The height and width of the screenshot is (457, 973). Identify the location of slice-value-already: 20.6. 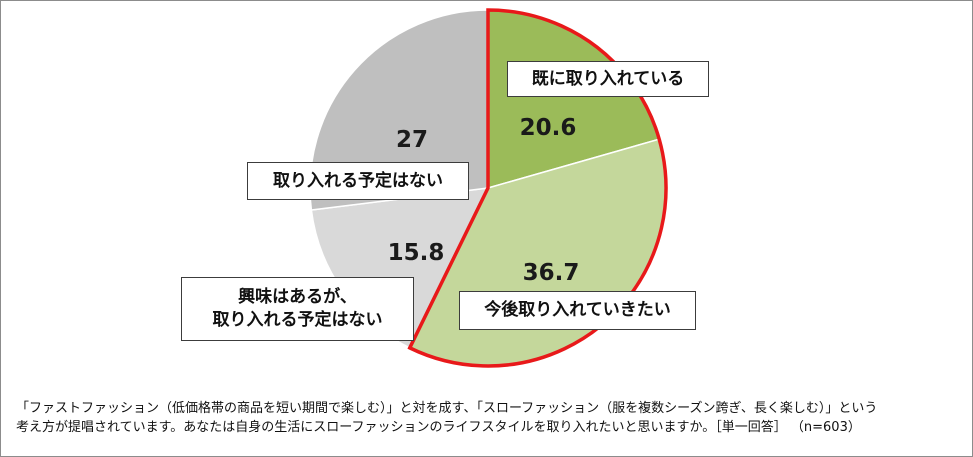
(548, 128).